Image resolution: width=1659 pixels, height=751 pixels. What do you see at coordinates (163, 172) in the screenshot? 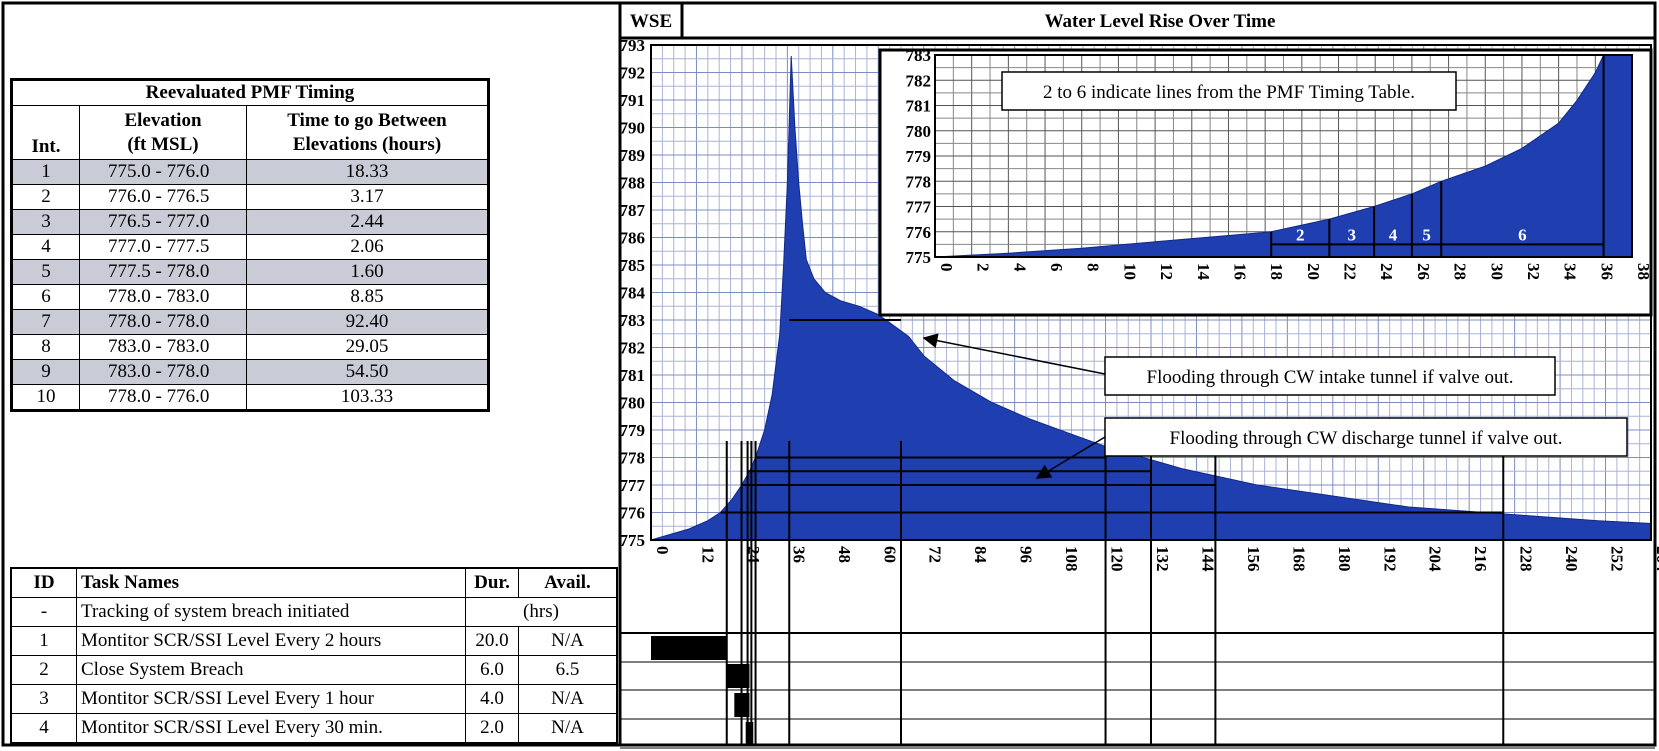
I see `pmf-elevation-cell: 775.0 - 776.0` at bounding box center [163, 172].